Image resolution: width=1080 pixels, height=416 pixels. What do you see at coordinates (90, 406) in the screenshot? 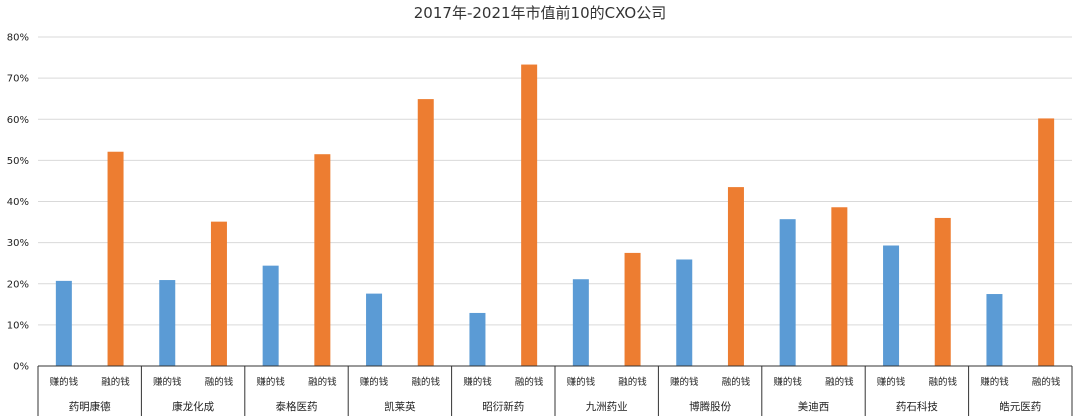
I see `x-group-label: 药明康德` at bounding box center [90, 406].